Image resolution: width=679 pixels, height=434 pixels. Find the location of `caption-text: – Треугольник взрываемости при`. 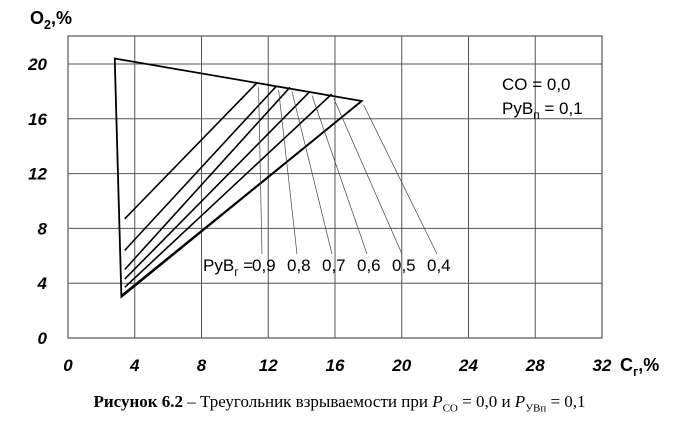

caption-text: – Треугольник взрываемости при is located at coordinates (308, 401).